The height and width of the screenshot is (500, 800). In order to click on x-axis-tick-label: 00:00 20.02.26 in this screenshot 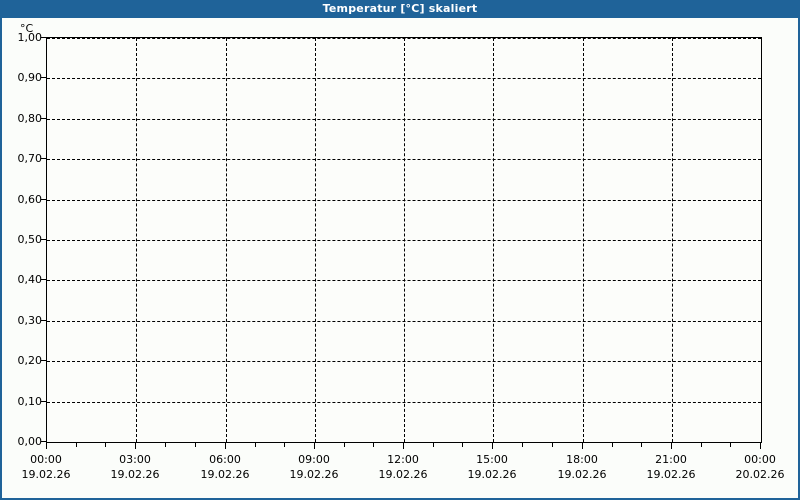, I will do `click(756, 467)`.